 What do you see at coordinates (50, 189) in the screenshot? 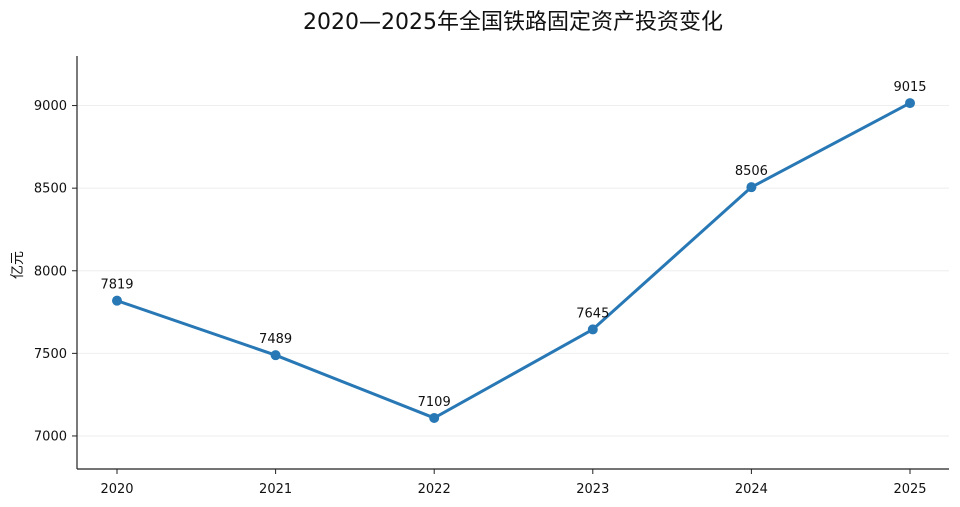
I see `y-tick-label: 8500` at bounding box center [50, 189].